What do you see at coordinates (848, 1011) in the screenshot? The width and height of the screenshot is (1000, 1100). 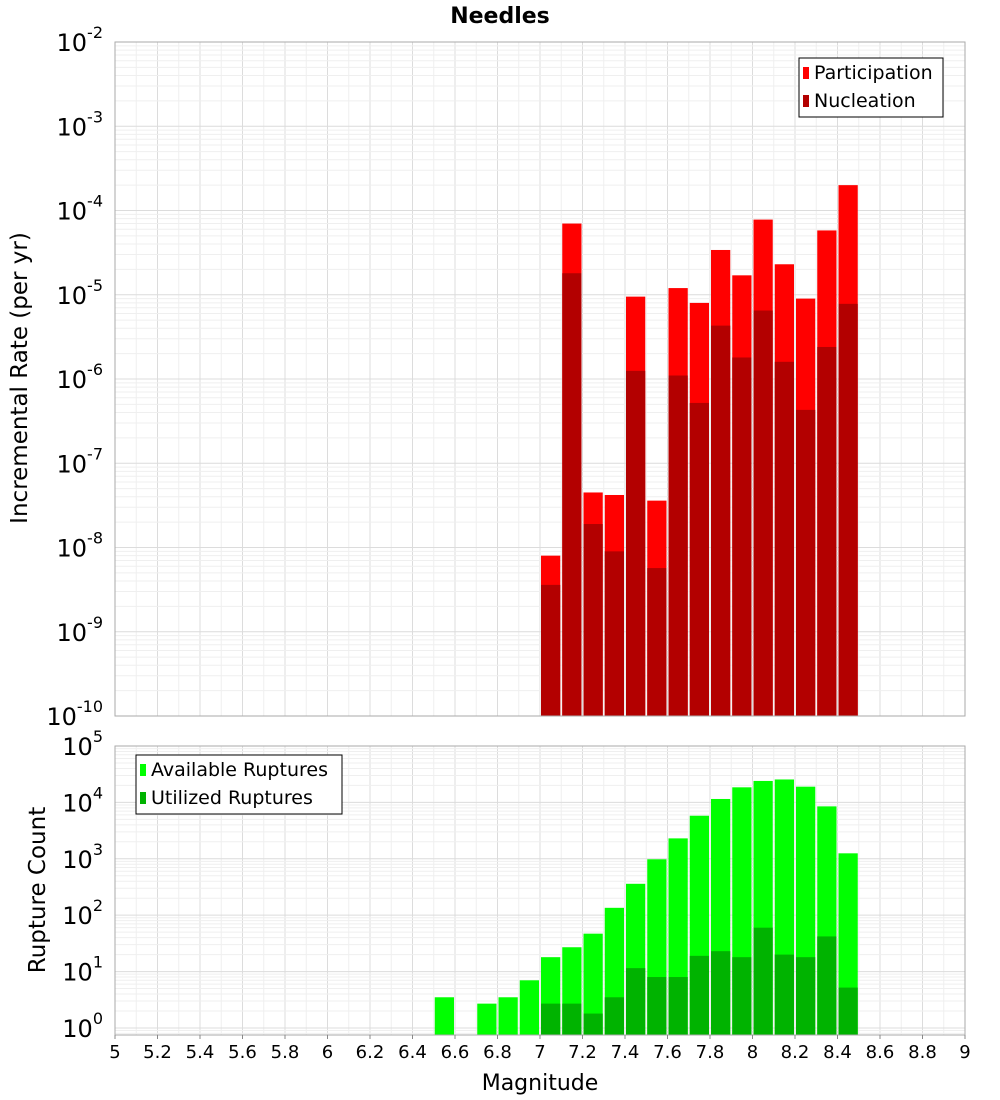 I see `bar-utilized-ruptures-8.45` at bounding box center [848, 1011].